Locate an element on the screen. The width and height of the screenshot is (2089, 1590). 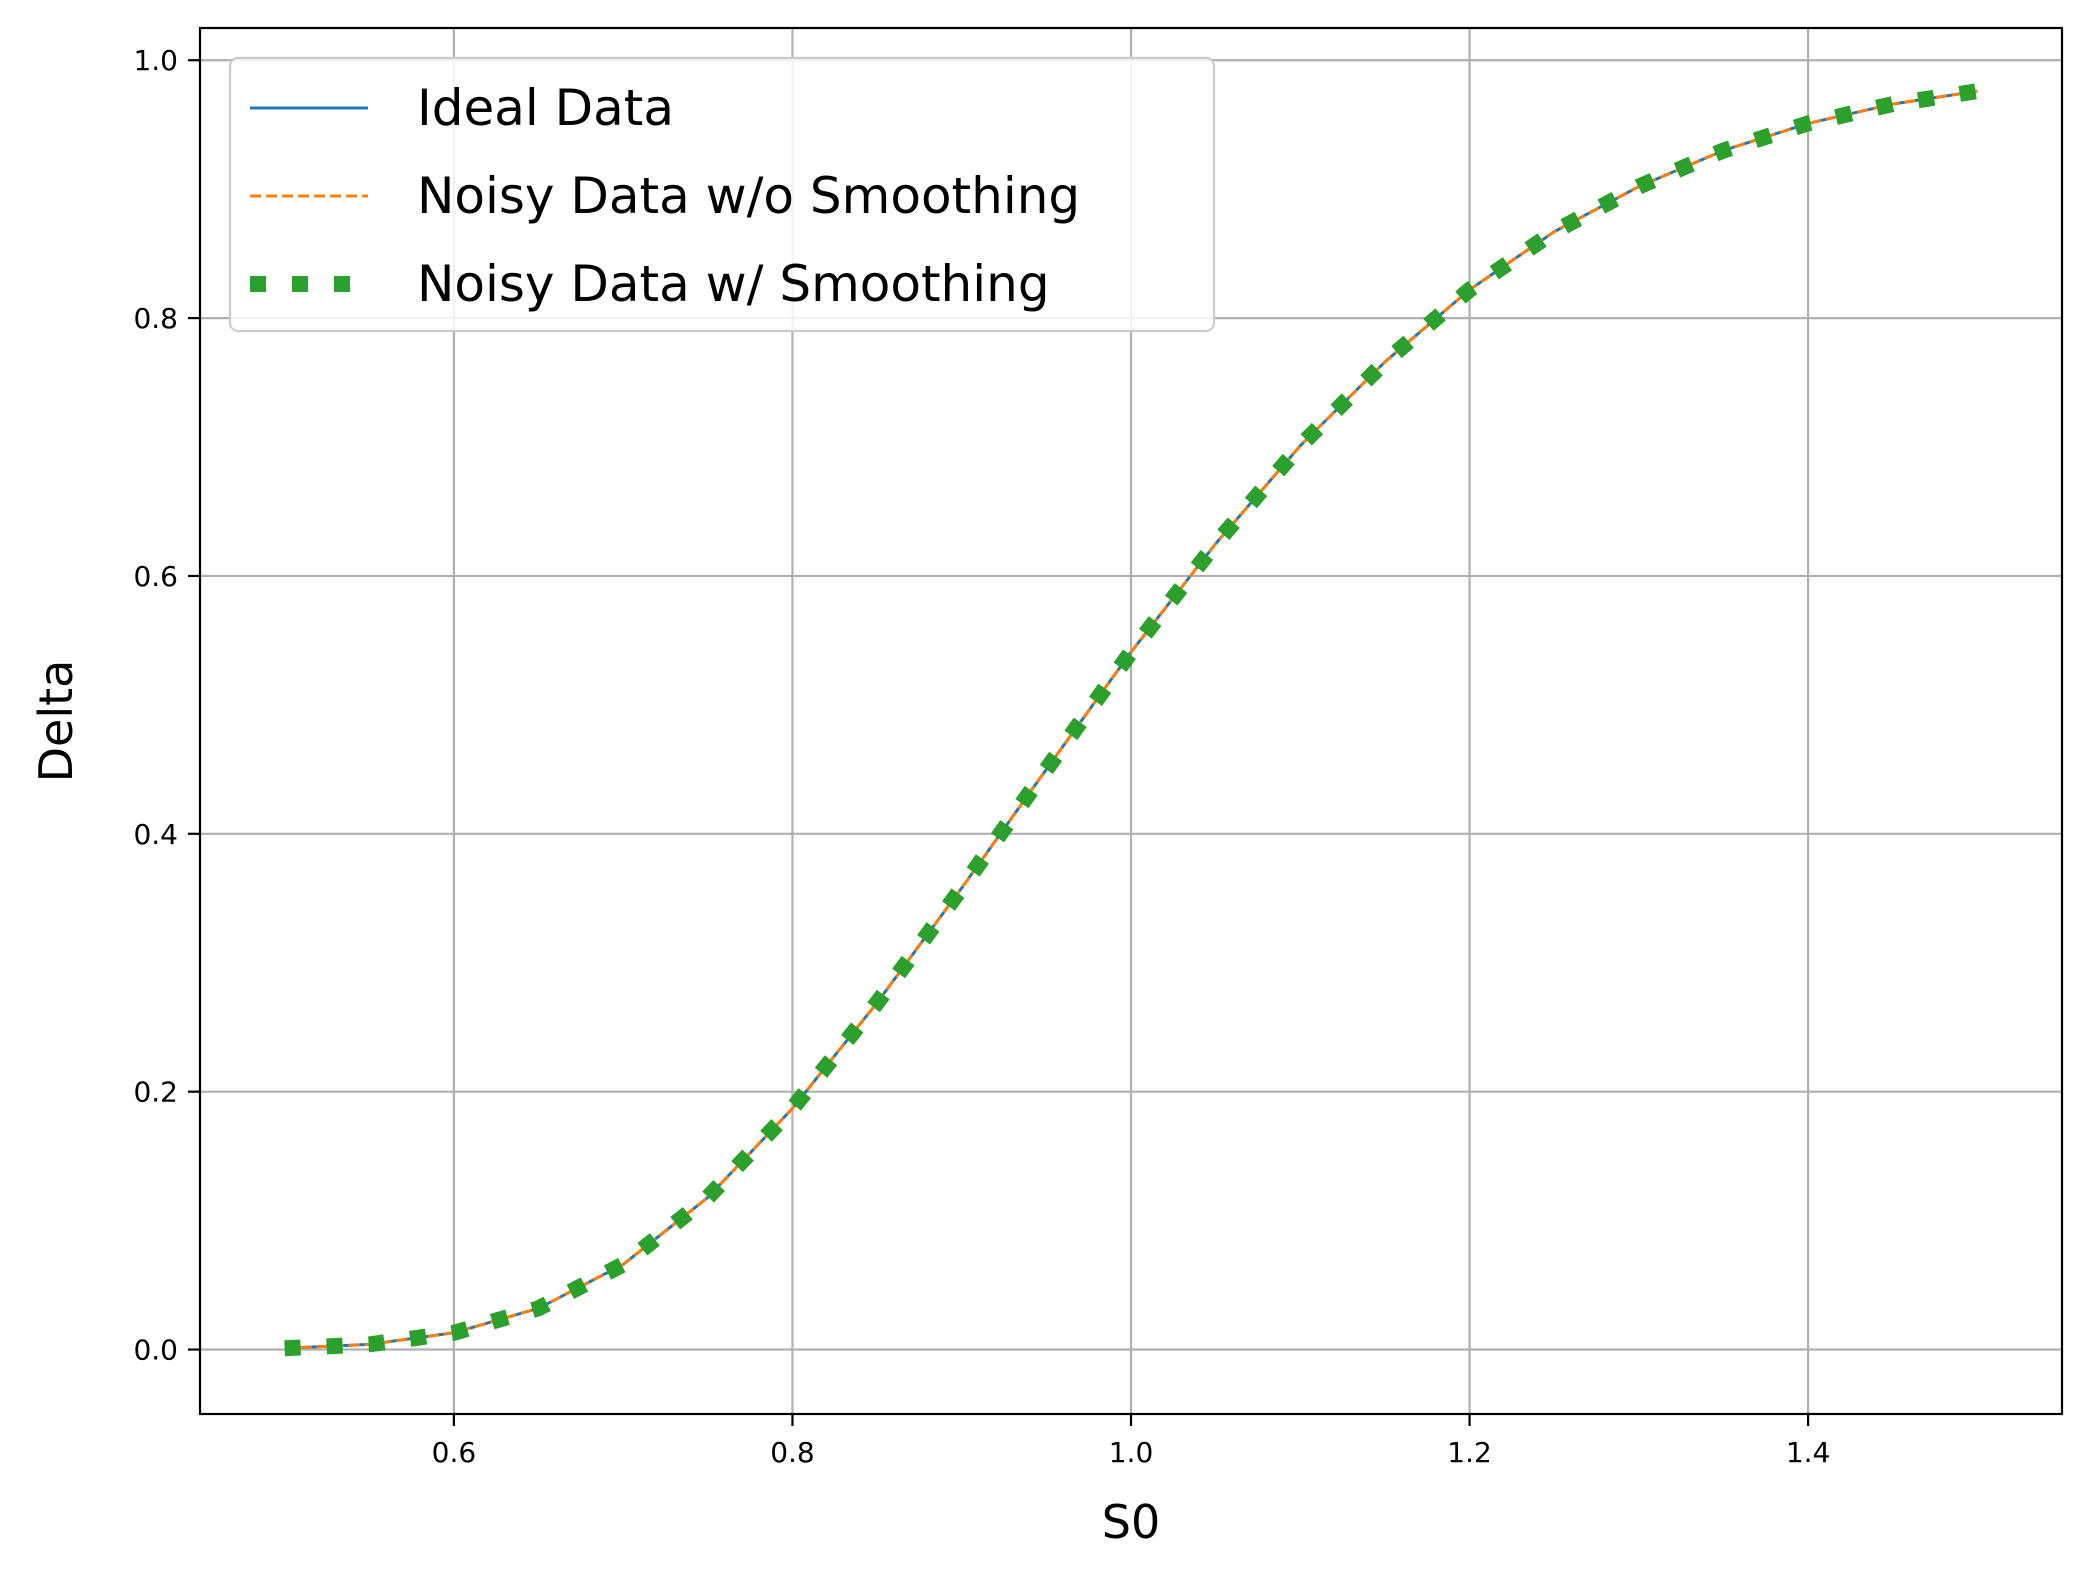
x-tick-label: 1.2 is located at coordinates (1469, 1452).